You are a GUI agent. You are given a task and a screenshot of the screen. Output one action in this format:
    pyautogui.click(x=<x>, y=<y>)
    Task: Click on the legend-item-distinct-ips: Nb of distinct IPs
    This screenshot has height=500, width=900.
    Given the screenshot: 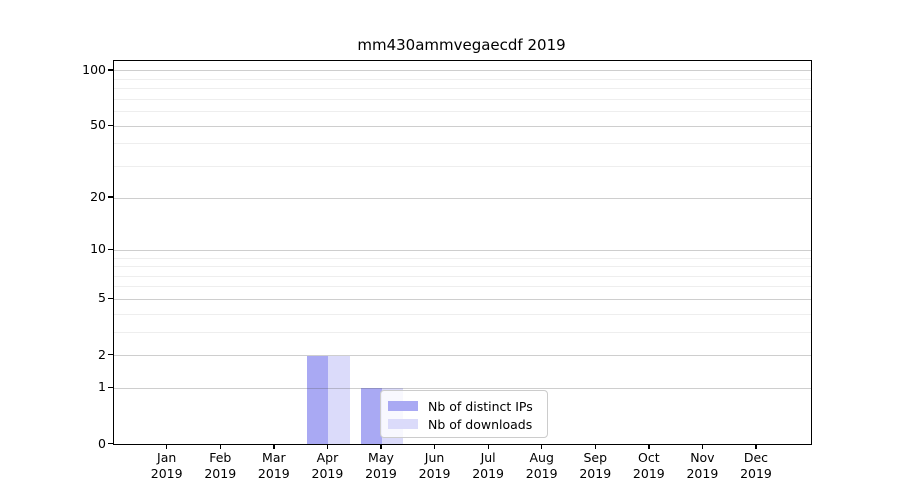 What is the action you would take?
    pyautogui.click(x=464, y=406)
    